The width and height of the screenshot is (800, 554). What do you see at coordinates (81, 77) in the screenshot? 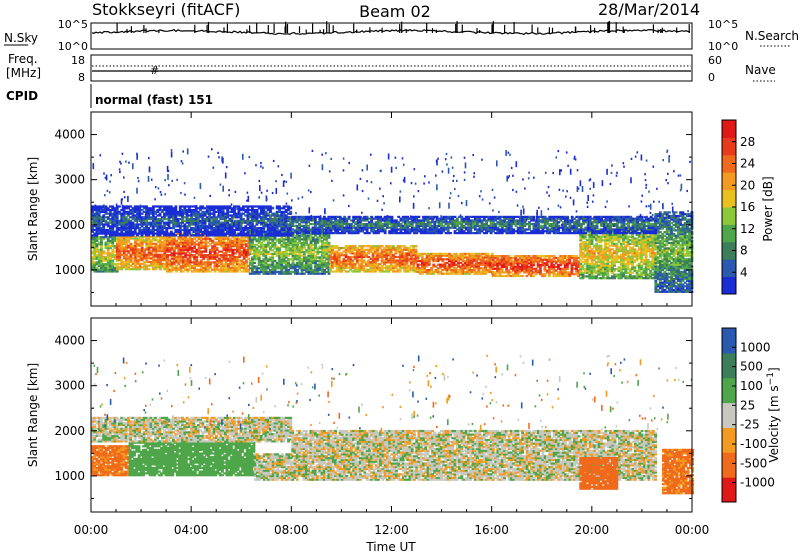
I see `freq-tick-low: 8` at bounding box center [81, 77].